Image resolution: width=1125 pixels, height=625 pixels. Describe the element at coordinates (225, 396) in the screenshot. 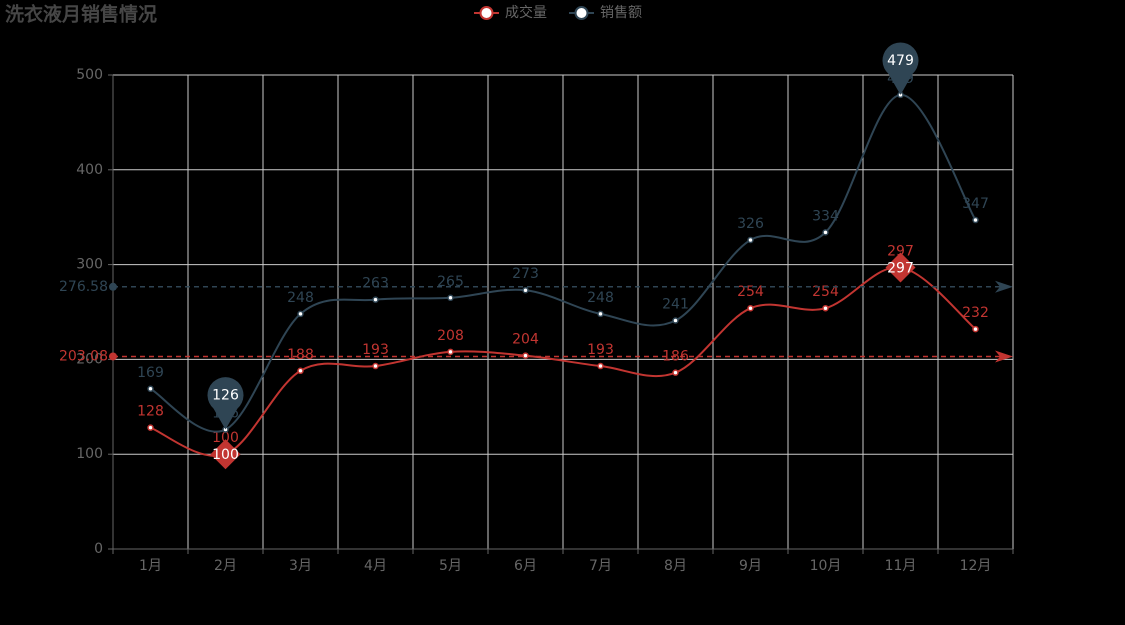

I see `mark-point-label: 126` at that location.